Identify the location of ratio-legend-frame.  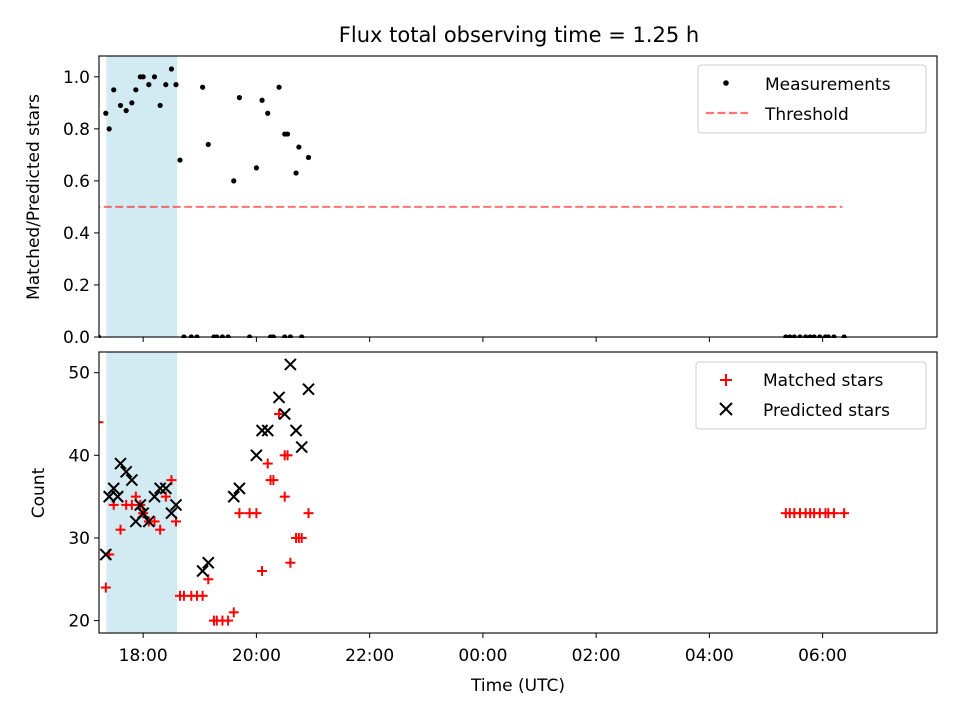
(812, 99).